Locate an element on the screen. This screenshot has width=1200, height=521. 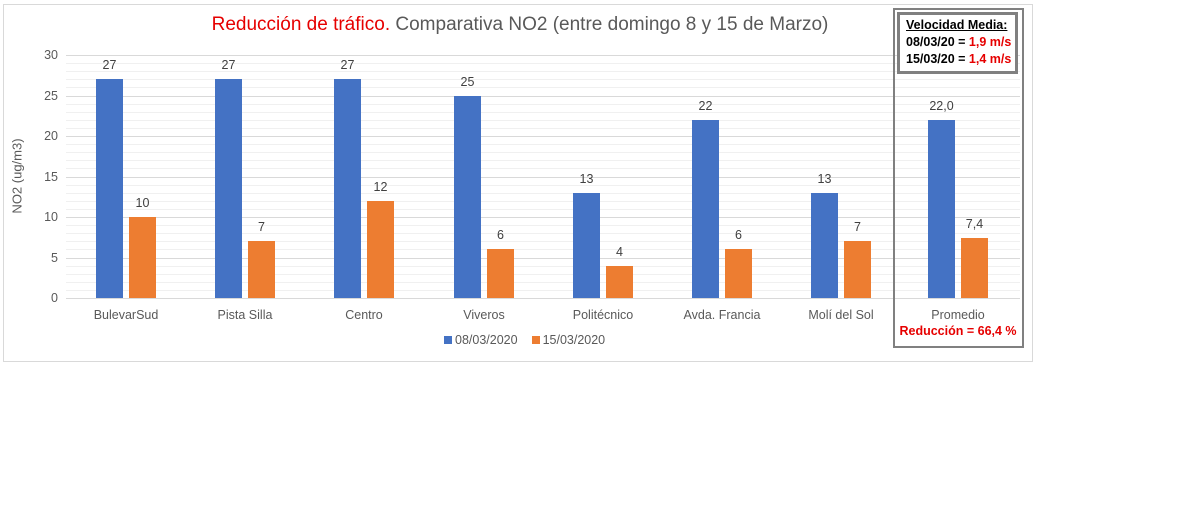
bar-value-label: 10 is located at coordinates (142, 203).